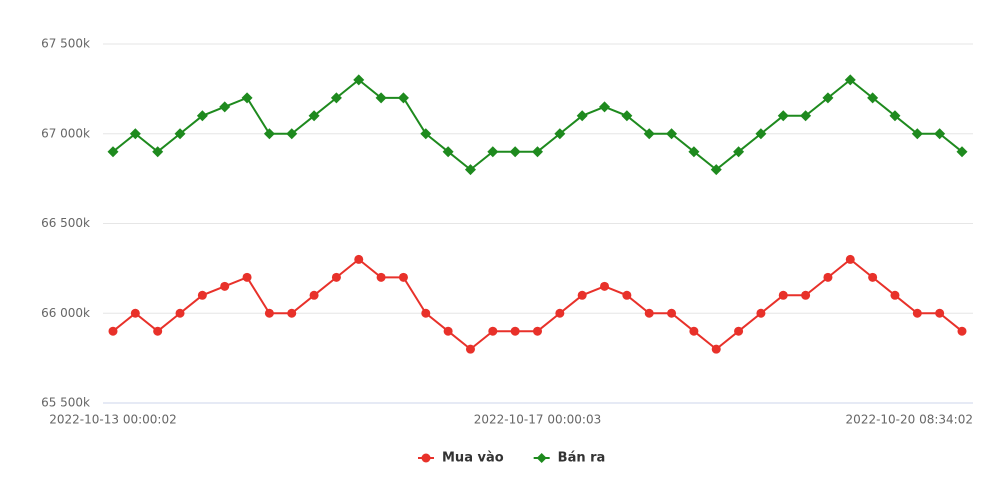  I want to click on y-tick-label: 66 500k, so click(65, 223).